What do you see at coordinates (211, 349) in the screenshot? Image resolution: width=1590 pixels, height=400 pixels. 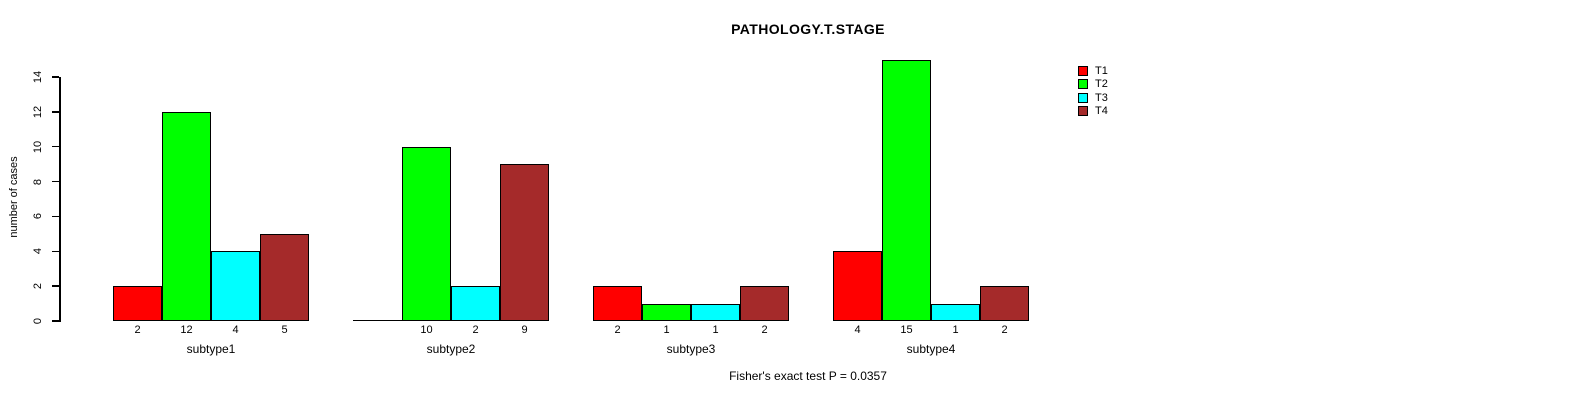 I see `category-label-subtype1: subtype1` at bounding box center [211, 349].